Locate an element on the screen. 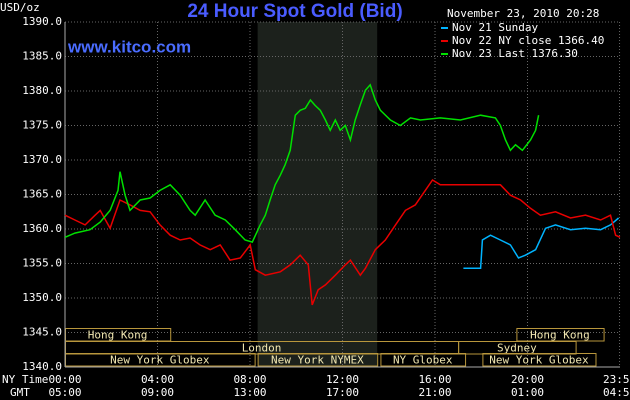 The height and width of the screenshot is (400, 630). price-line is located at coordinates (541, 243).